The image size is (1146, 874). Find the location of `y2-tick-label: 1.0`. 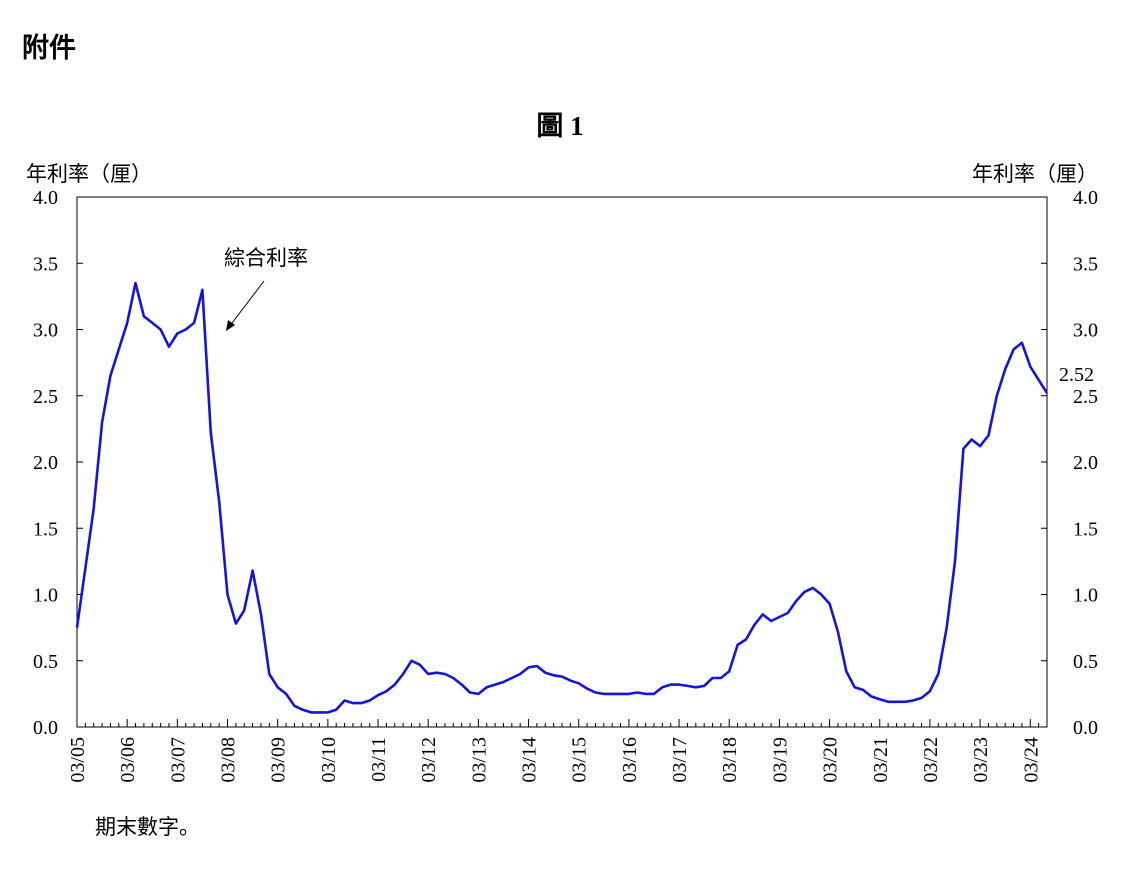

y2-tick-label: 1.0 is located at coordinates (1085, 596).